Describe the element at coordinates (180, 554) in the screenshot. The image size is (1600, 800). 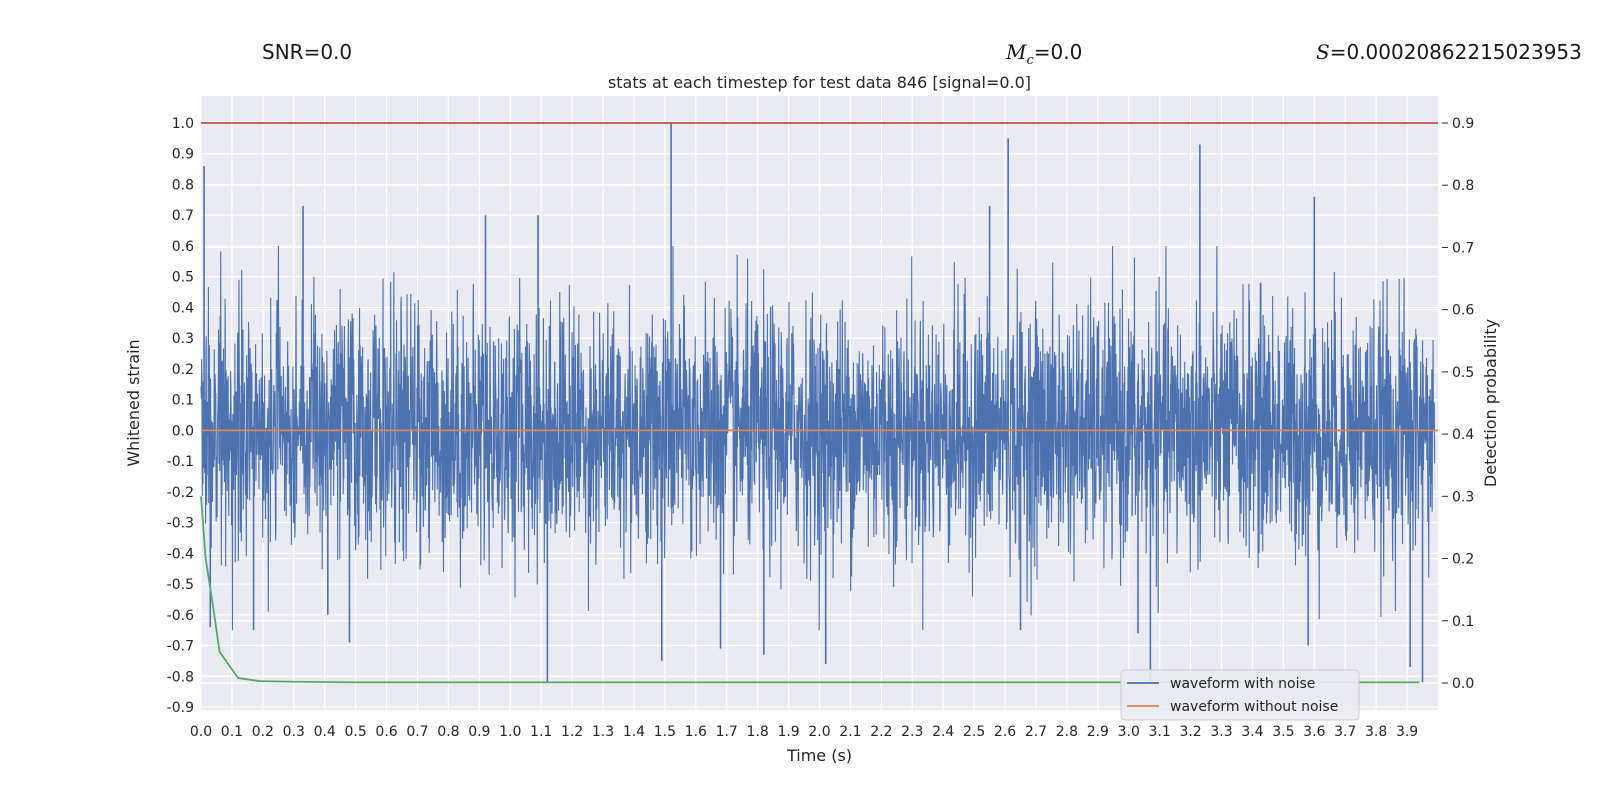
I see `y-tick-label: -0.4` at that location.